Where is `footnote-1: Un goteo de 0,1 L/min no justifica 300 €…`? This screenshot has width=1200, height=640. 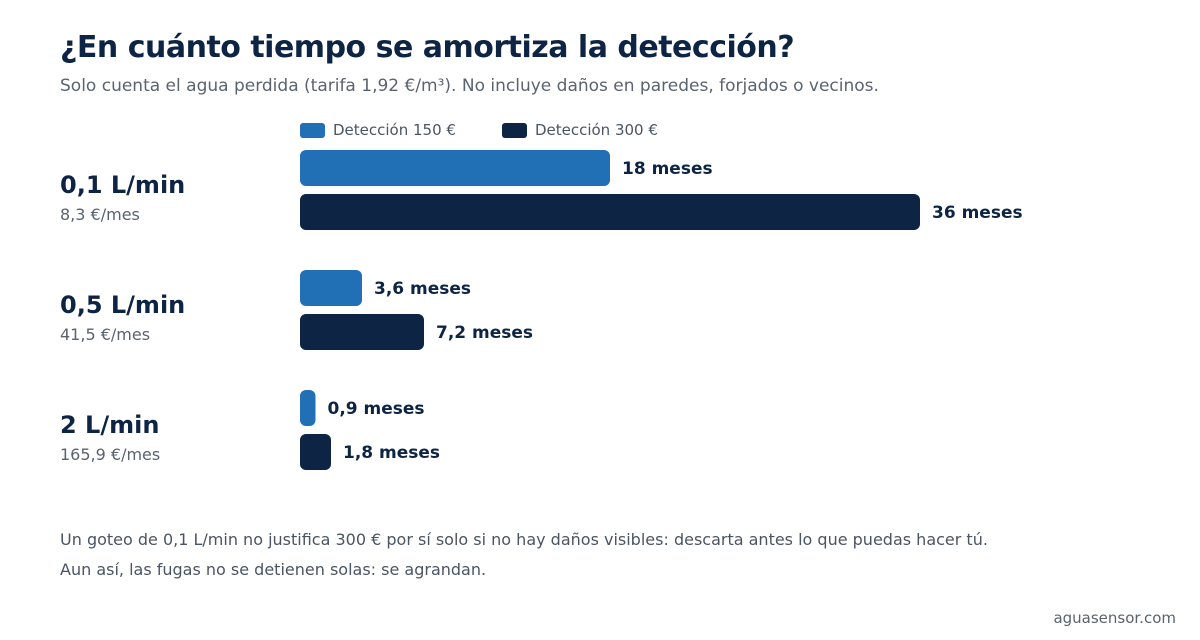
footnote-1: Un goteo de 0,1 L/min no justifica 300 €… is located at coordinates (524, 539).